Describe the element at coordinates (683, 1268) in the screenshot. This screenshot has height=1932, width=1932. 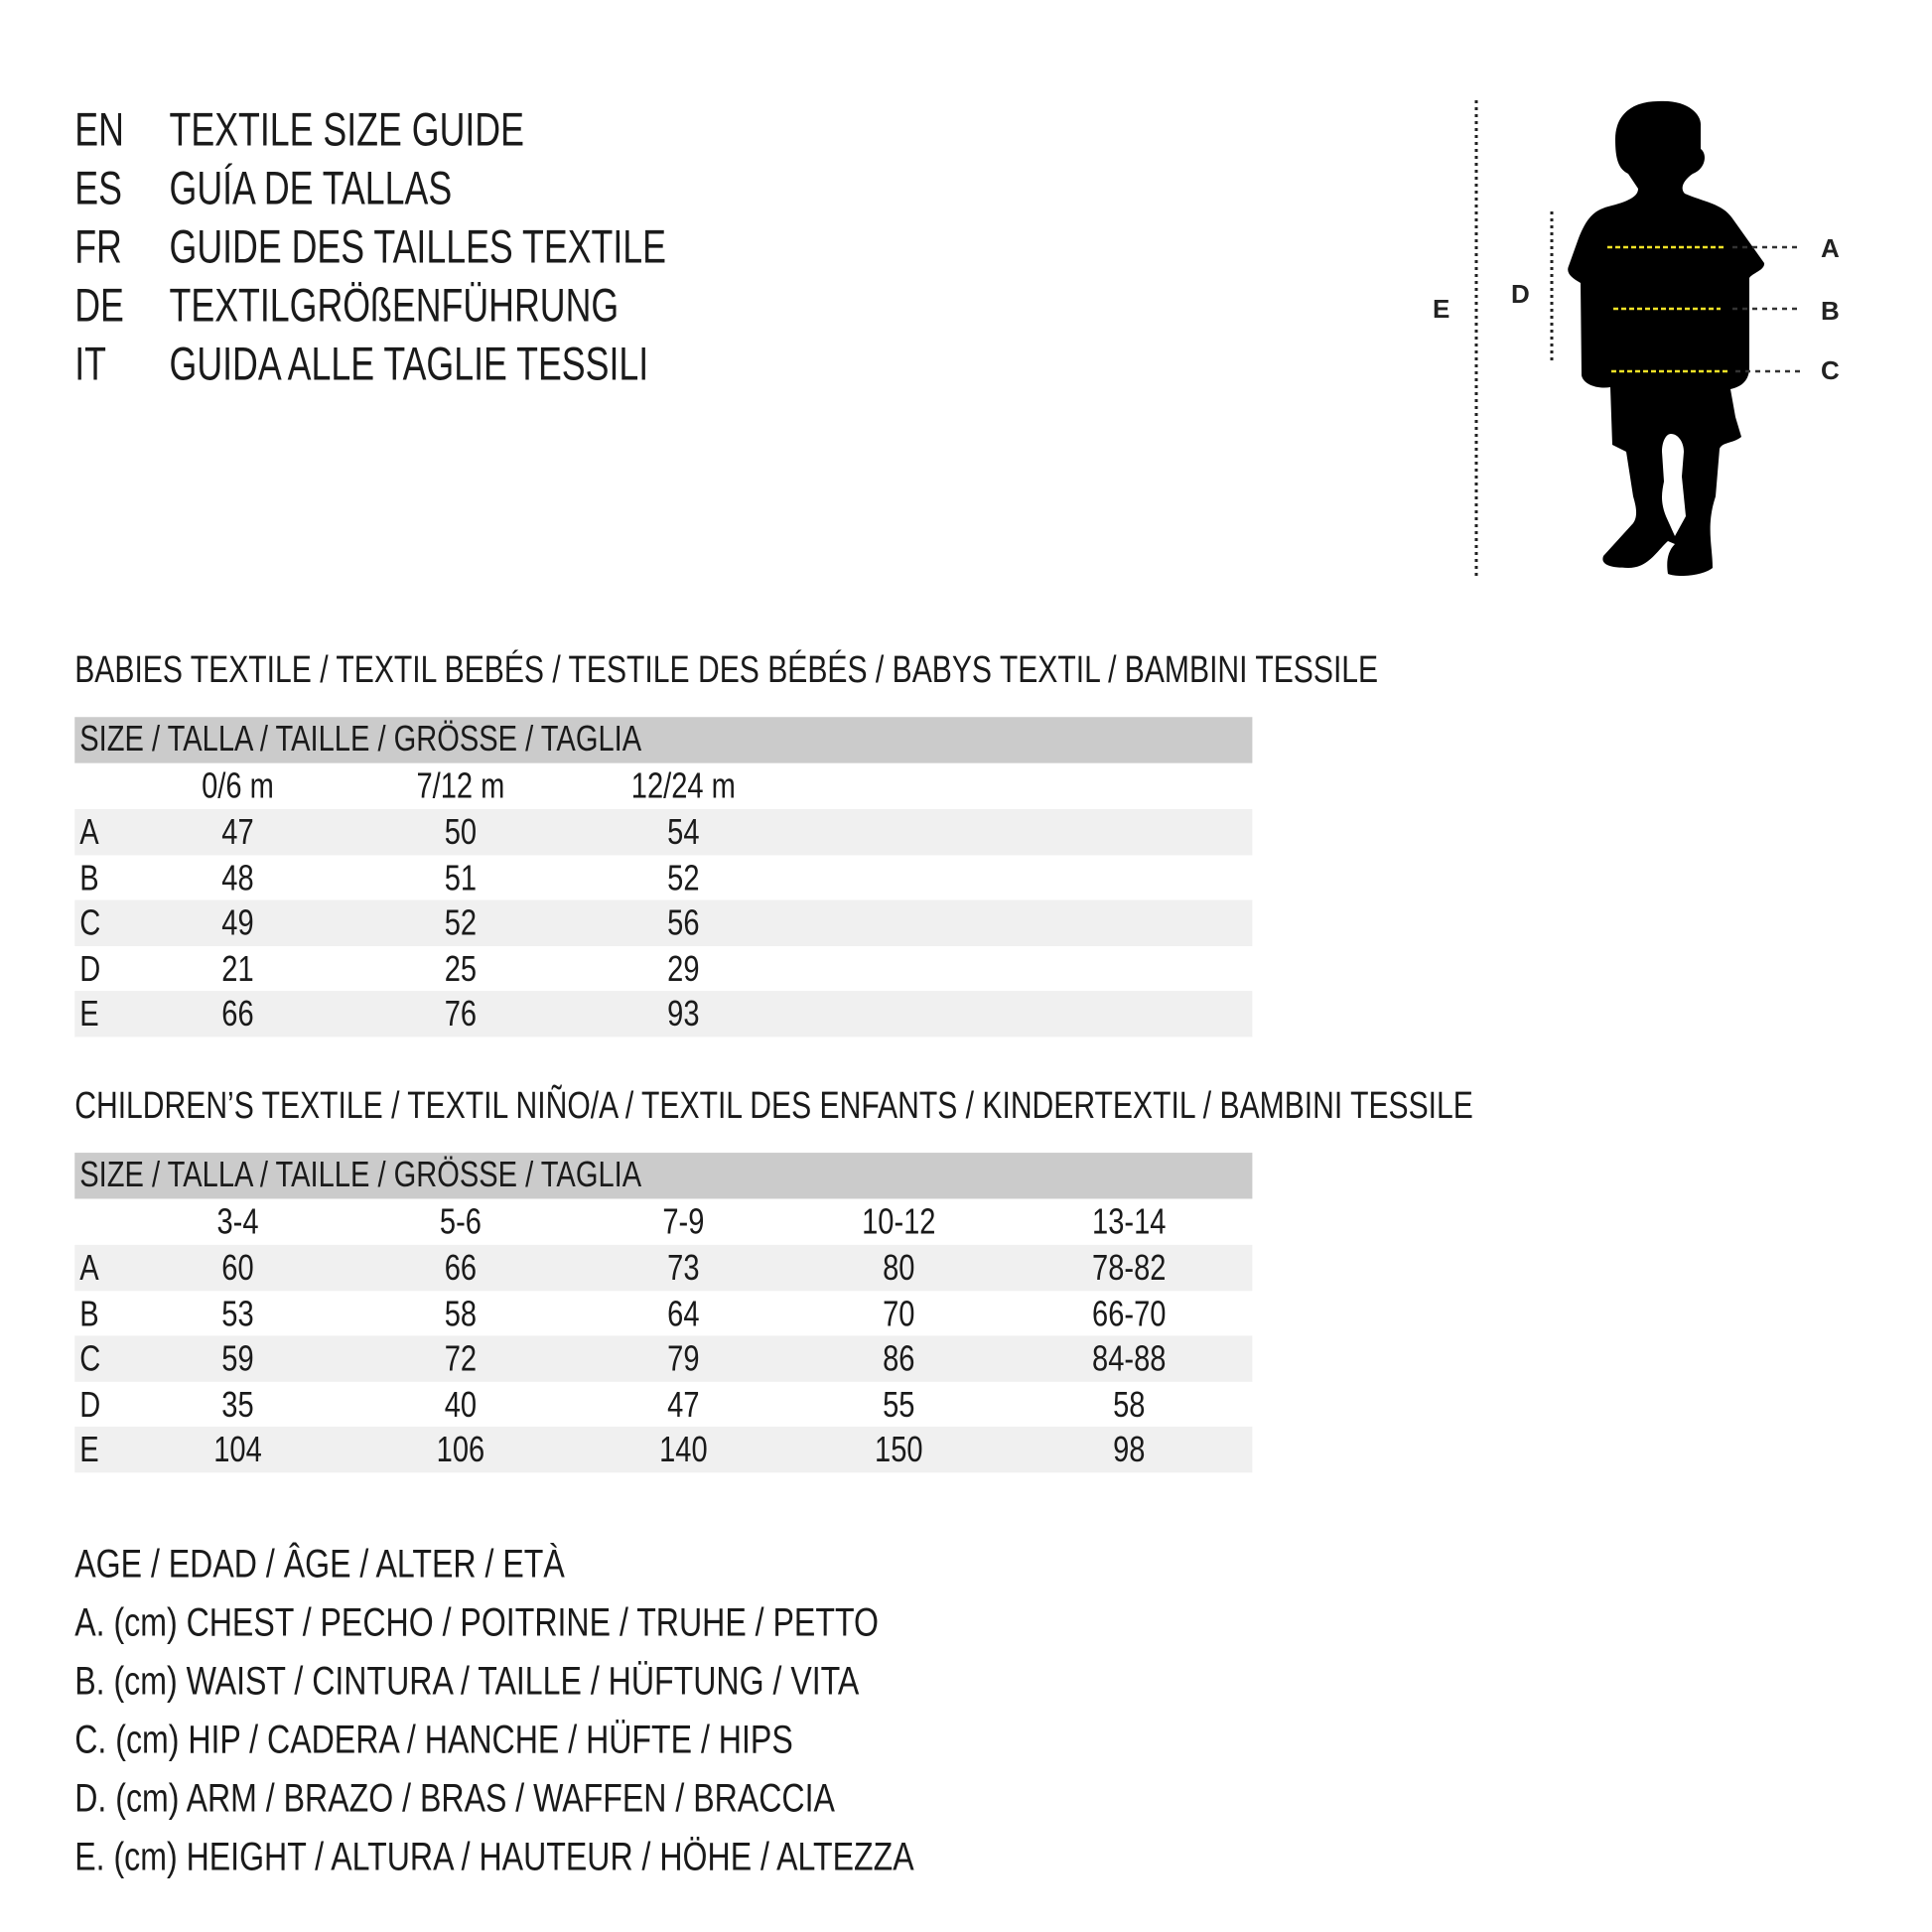
I see `table-cell: 73` at that location.